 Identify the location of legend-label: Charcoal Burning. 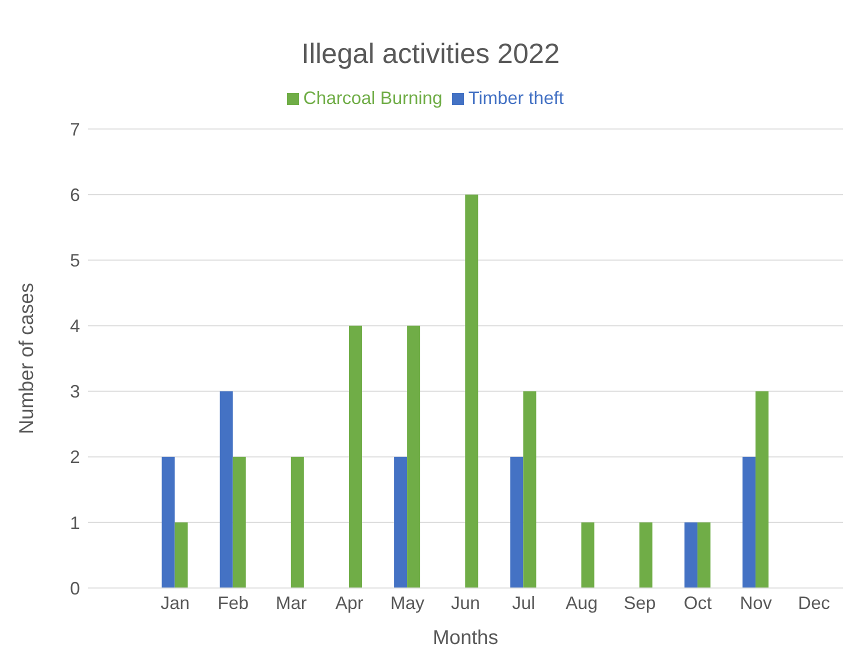
(372, 98).